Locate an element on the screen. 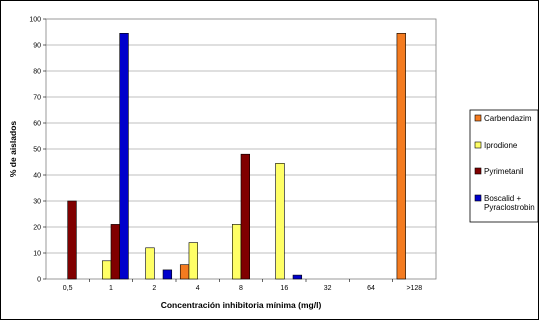  y-axis-ticks: 0 10 20 30 40 50 60 70 80 90 100 is located at coordinates (37, 150).